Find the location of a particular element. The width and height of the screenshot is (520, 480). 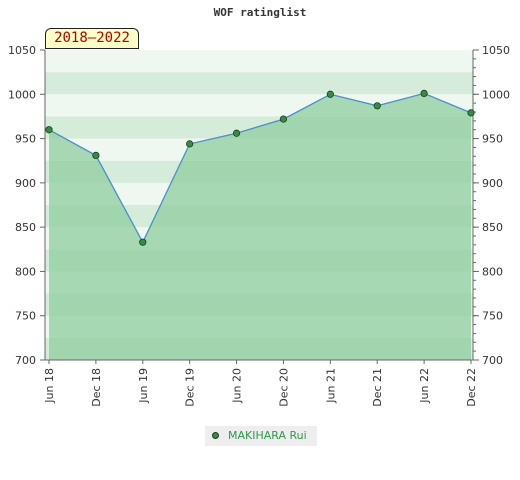

x-tick-label: Jun 21 is located at coordinates (330, 386).